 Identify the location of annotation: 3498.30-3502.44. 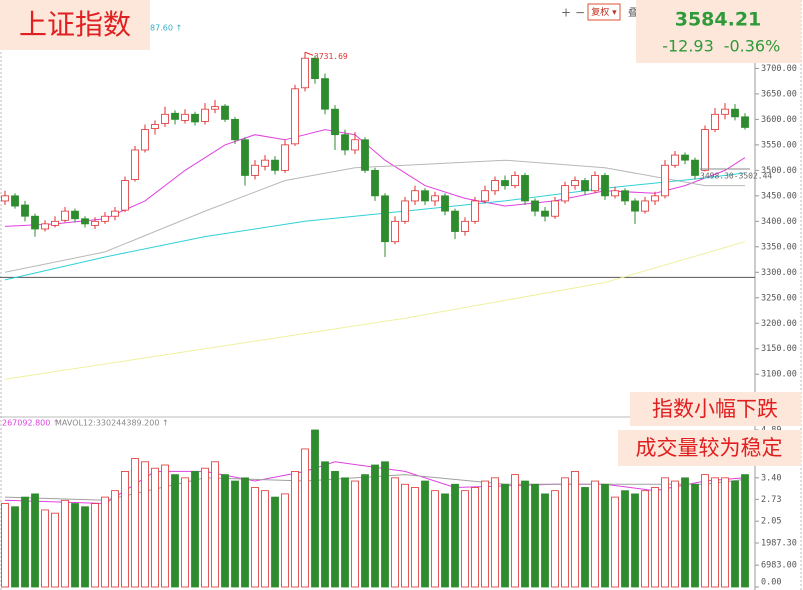
(736, 176).